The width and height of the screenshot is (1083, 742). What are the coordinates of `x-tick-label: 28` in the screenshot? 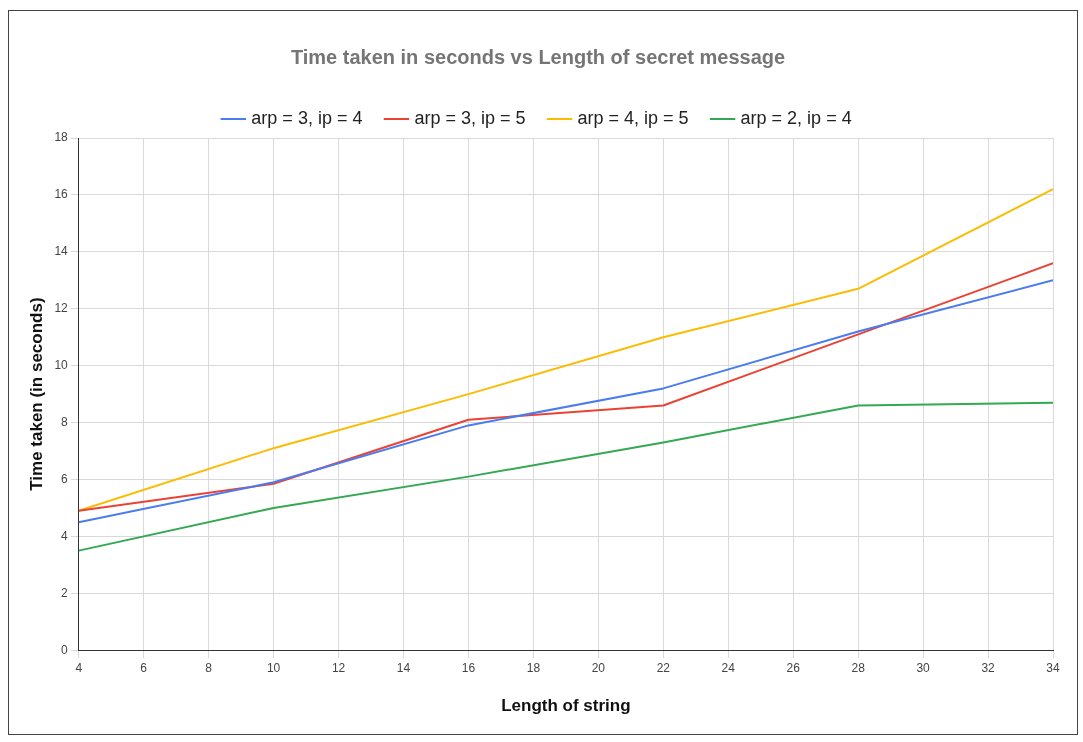 It's located at (858, 667).